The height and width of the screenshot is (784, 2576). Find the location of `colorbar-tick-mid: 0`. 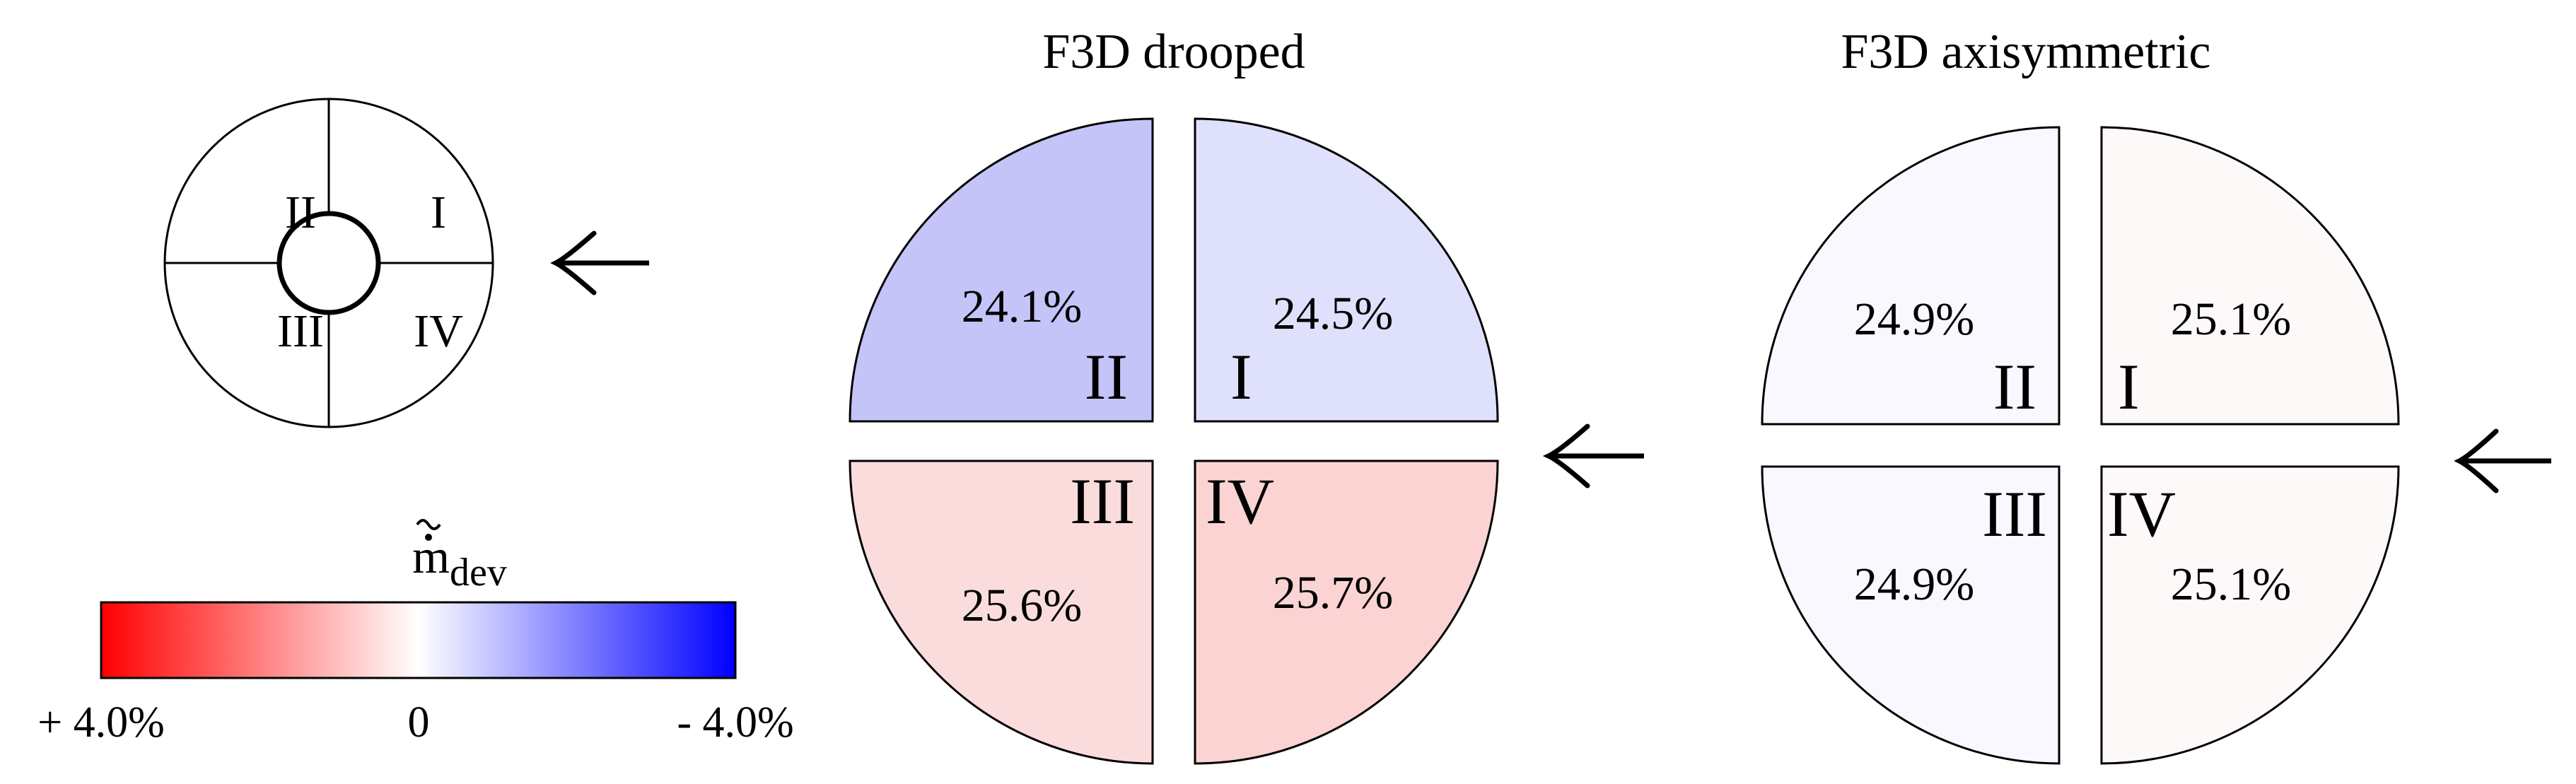

colorbar-tick-mid: 0 is located at coordinates (419, 722).